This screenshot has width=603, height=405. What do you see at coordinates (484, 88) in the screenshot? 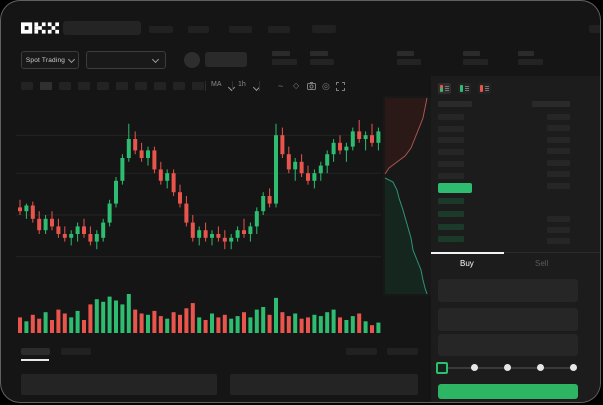
I see `asks-book-icon` at bounding box center [484, 88].